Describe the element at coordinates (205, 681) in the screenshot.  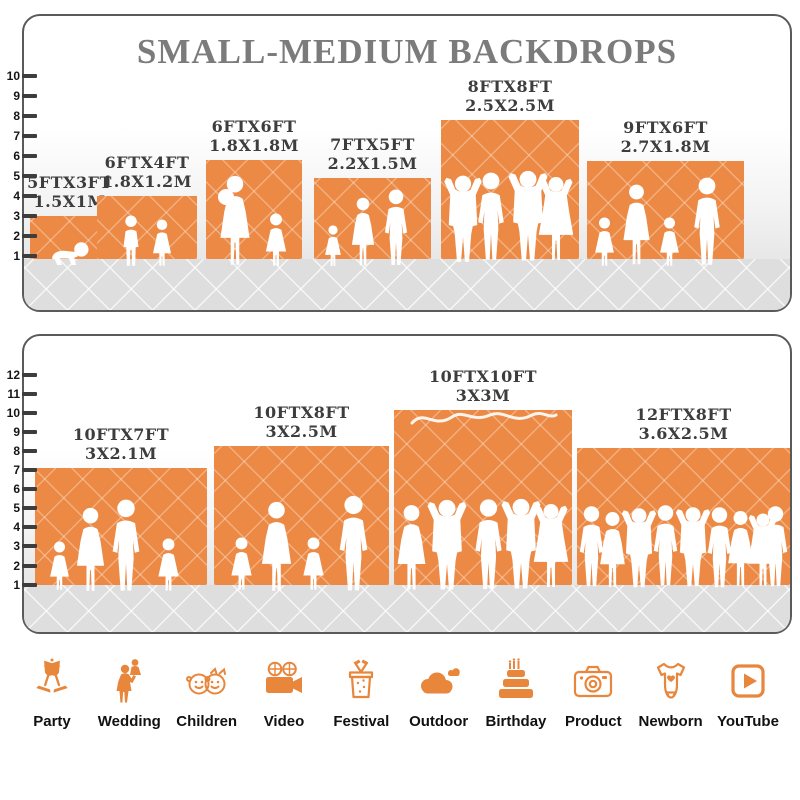
I see `children-icon` at that location.